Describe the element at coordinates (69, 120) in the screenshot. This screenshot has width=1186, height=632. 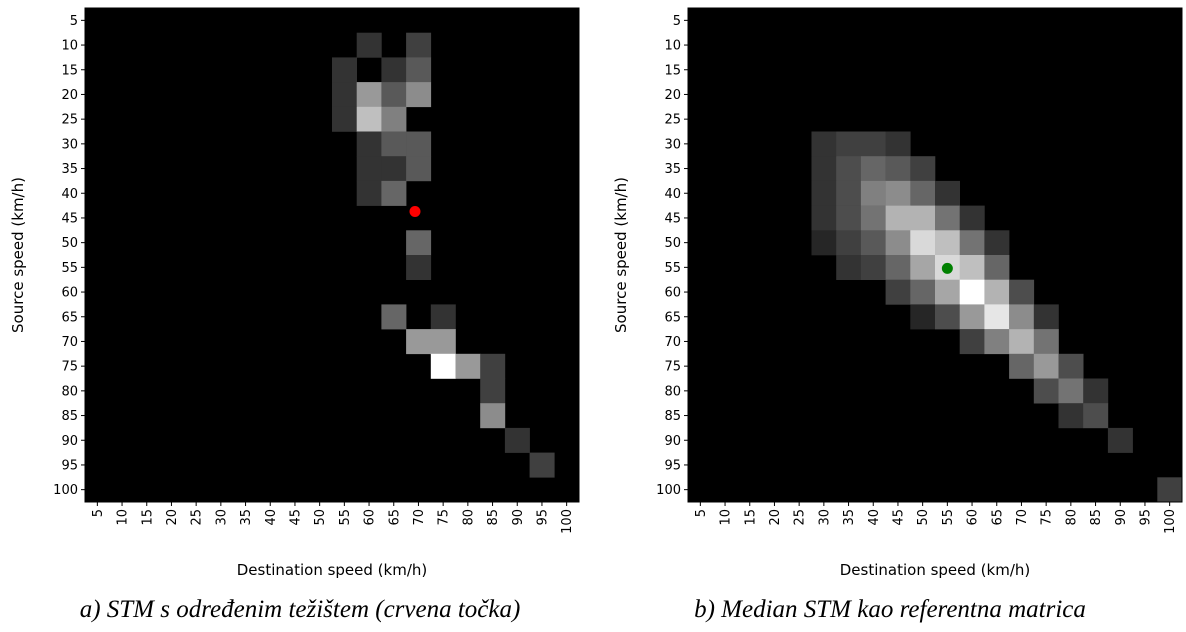
I see `y-tick-label: 25` at that location.